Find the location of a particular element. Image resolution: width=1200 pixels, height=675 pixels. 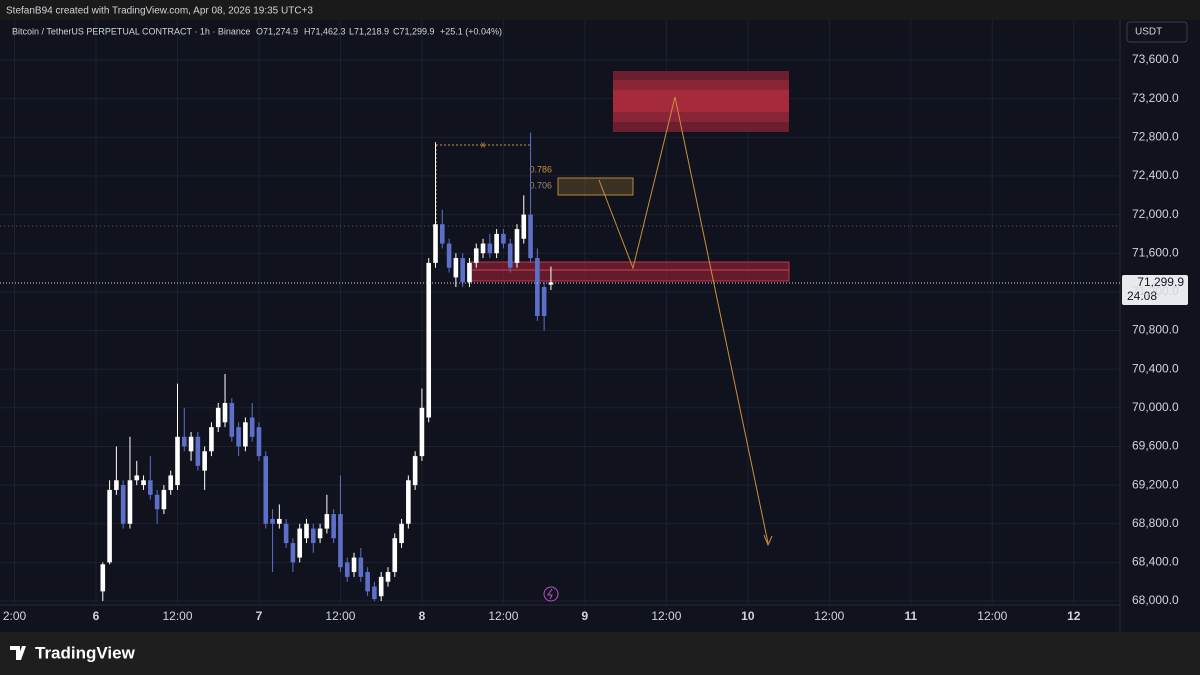

y-tick-label: 73,600.0 is located at coordinates (1155, 59).